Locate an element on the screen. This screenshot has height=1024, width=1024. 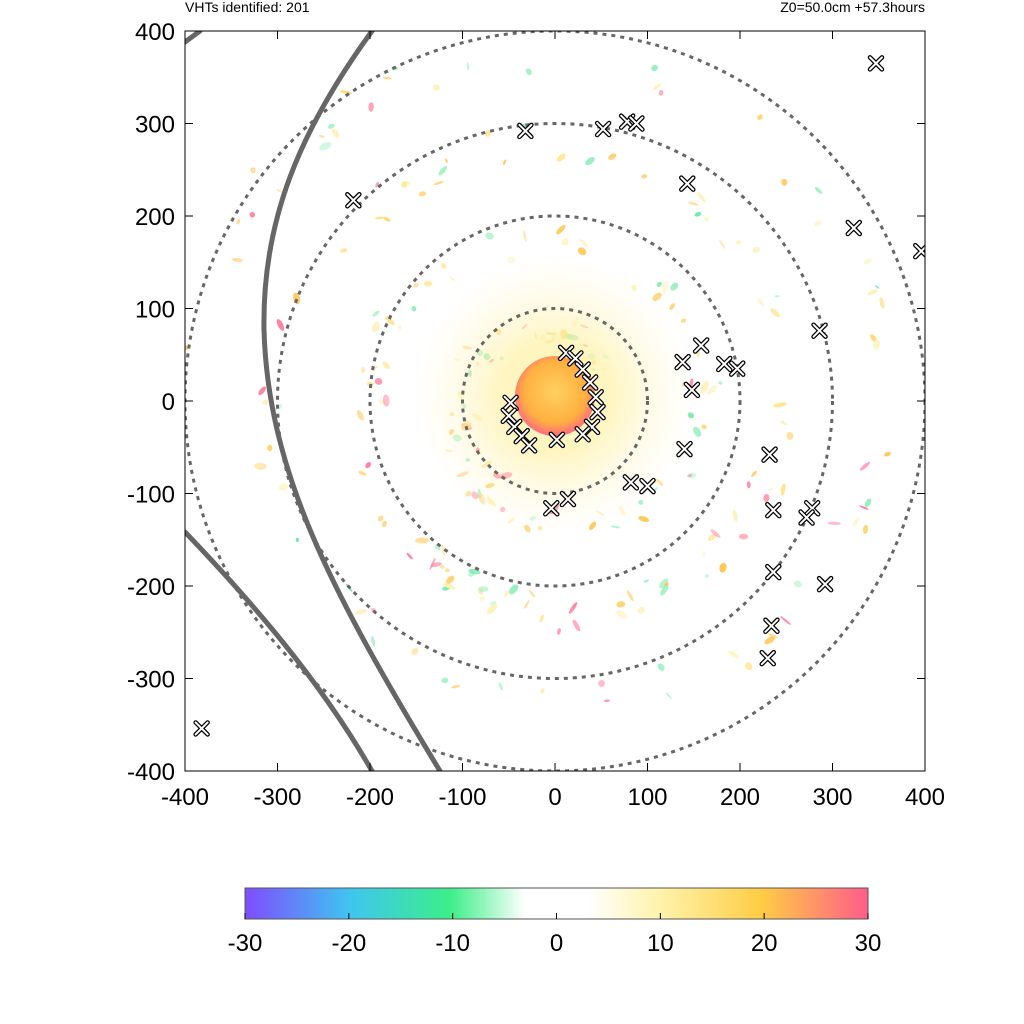
coastline-curve-west is located at coordinates (280, 650).